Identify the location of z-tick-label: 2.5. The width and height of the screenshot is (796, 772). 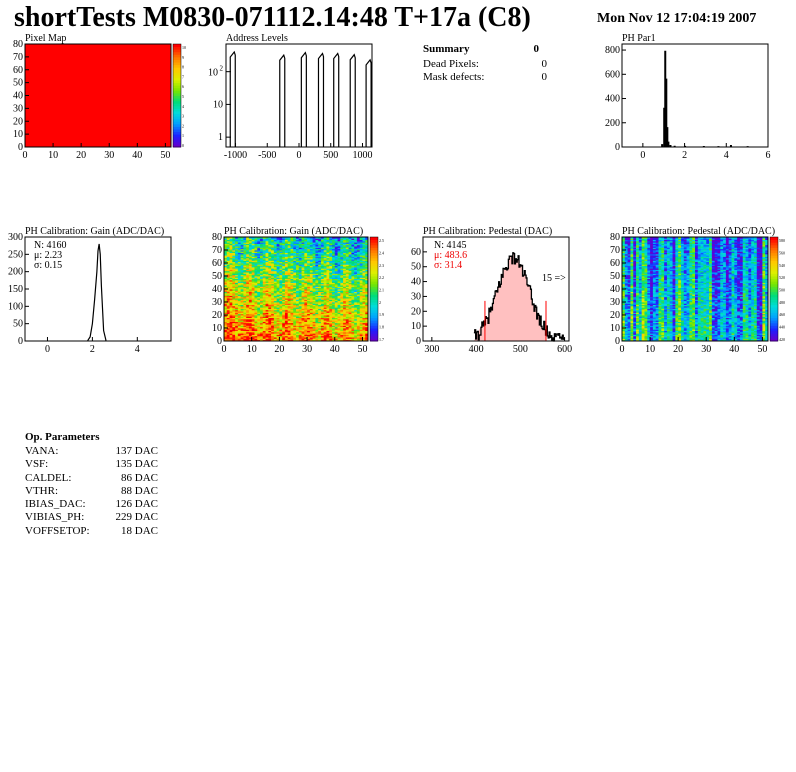
(381, 240).